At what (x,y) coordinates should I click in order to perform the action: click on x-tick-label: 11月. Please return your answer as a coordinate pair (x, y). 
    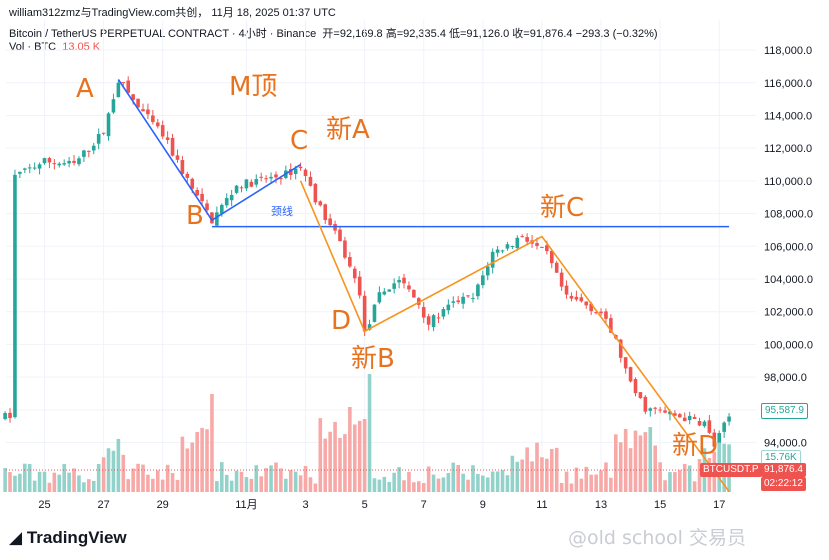
    Looking at the image, I should click on (246, 505).